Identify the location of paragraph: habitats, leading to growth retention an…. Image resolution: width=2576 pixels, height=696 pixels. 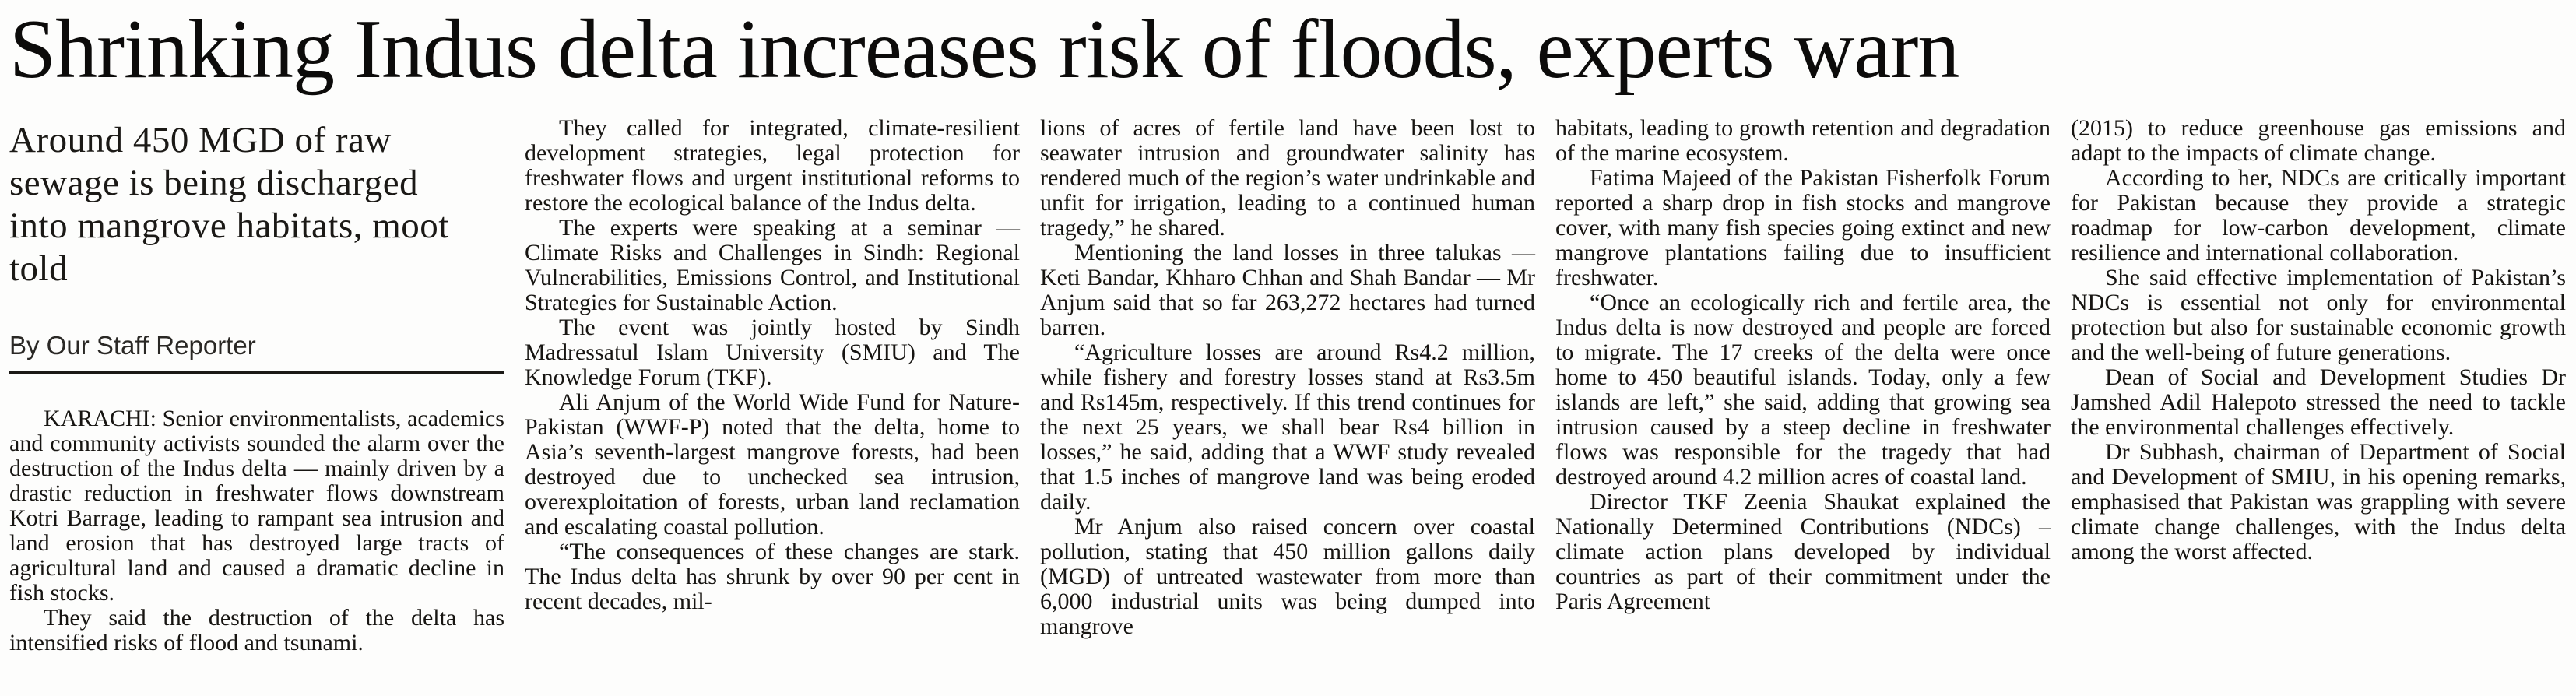
(1803, 140).